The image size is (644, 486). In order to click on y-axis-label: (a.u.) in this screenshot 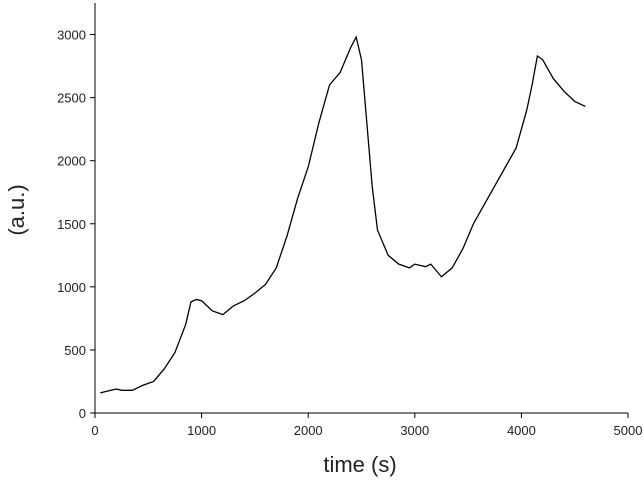, I will do `click(16, 209)`.